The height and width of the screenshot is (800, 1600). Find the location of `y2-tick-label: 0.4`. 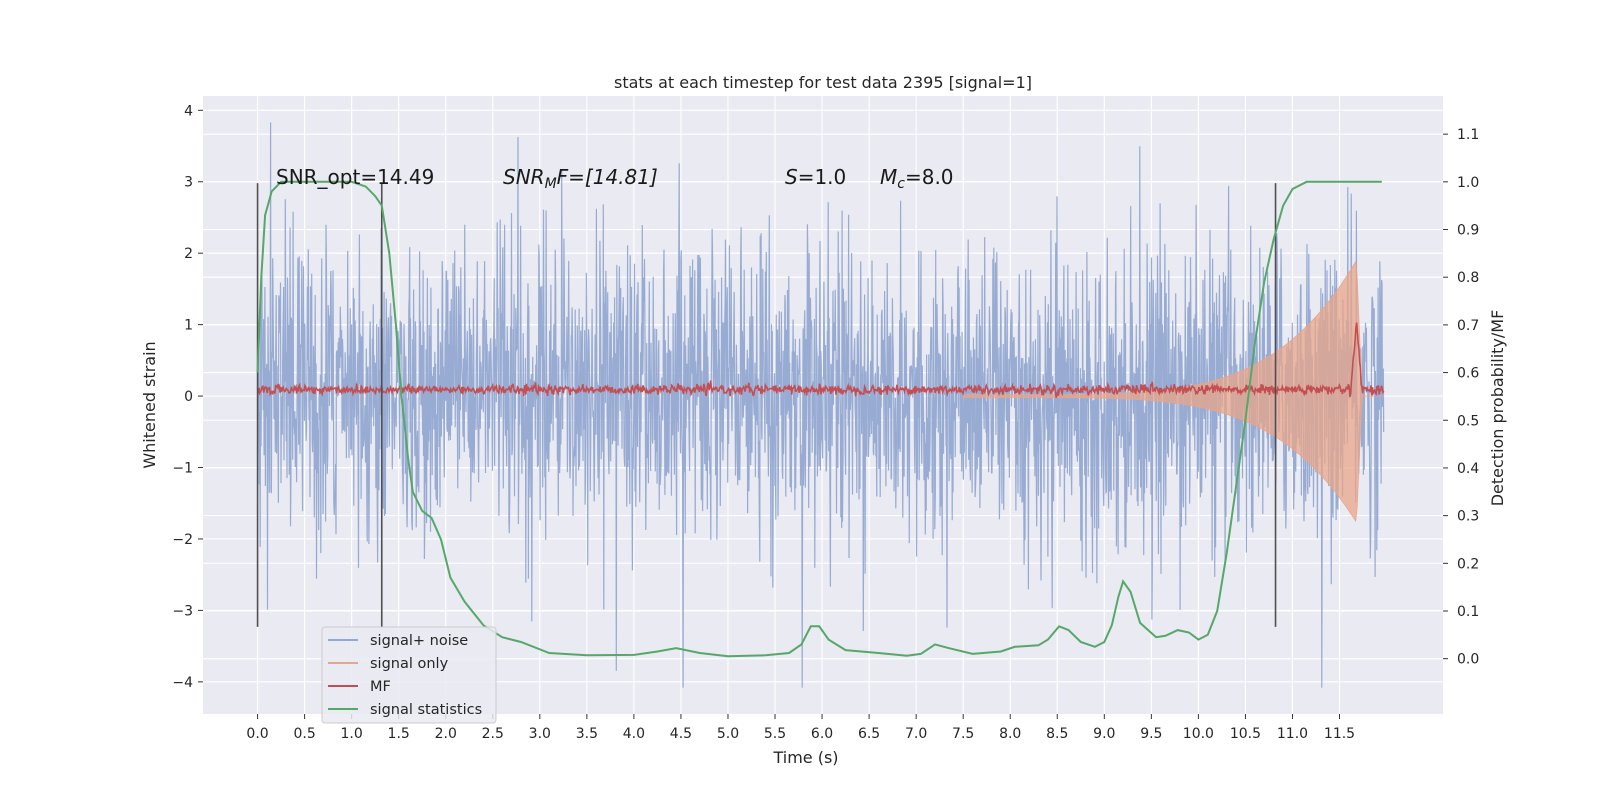

y2-tick-label: 0.4 is located at coordinates (1468, 469).